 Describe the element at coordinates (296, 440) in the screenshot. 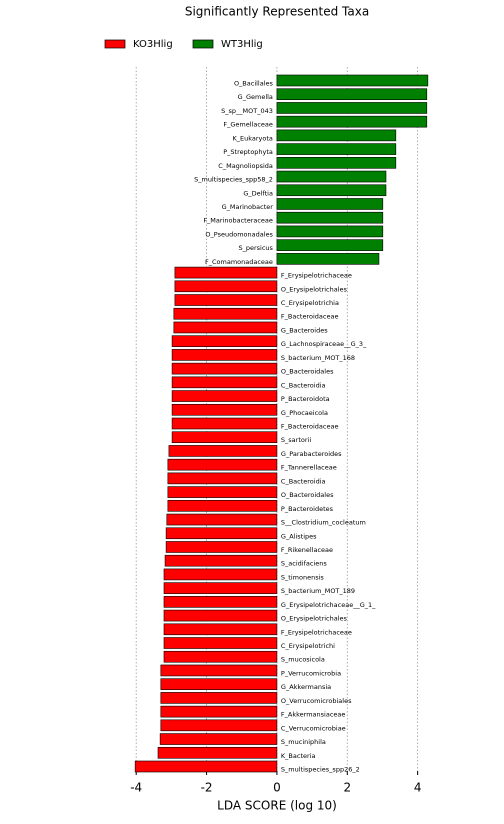

I see `category-label: S_sartorii` at that location.